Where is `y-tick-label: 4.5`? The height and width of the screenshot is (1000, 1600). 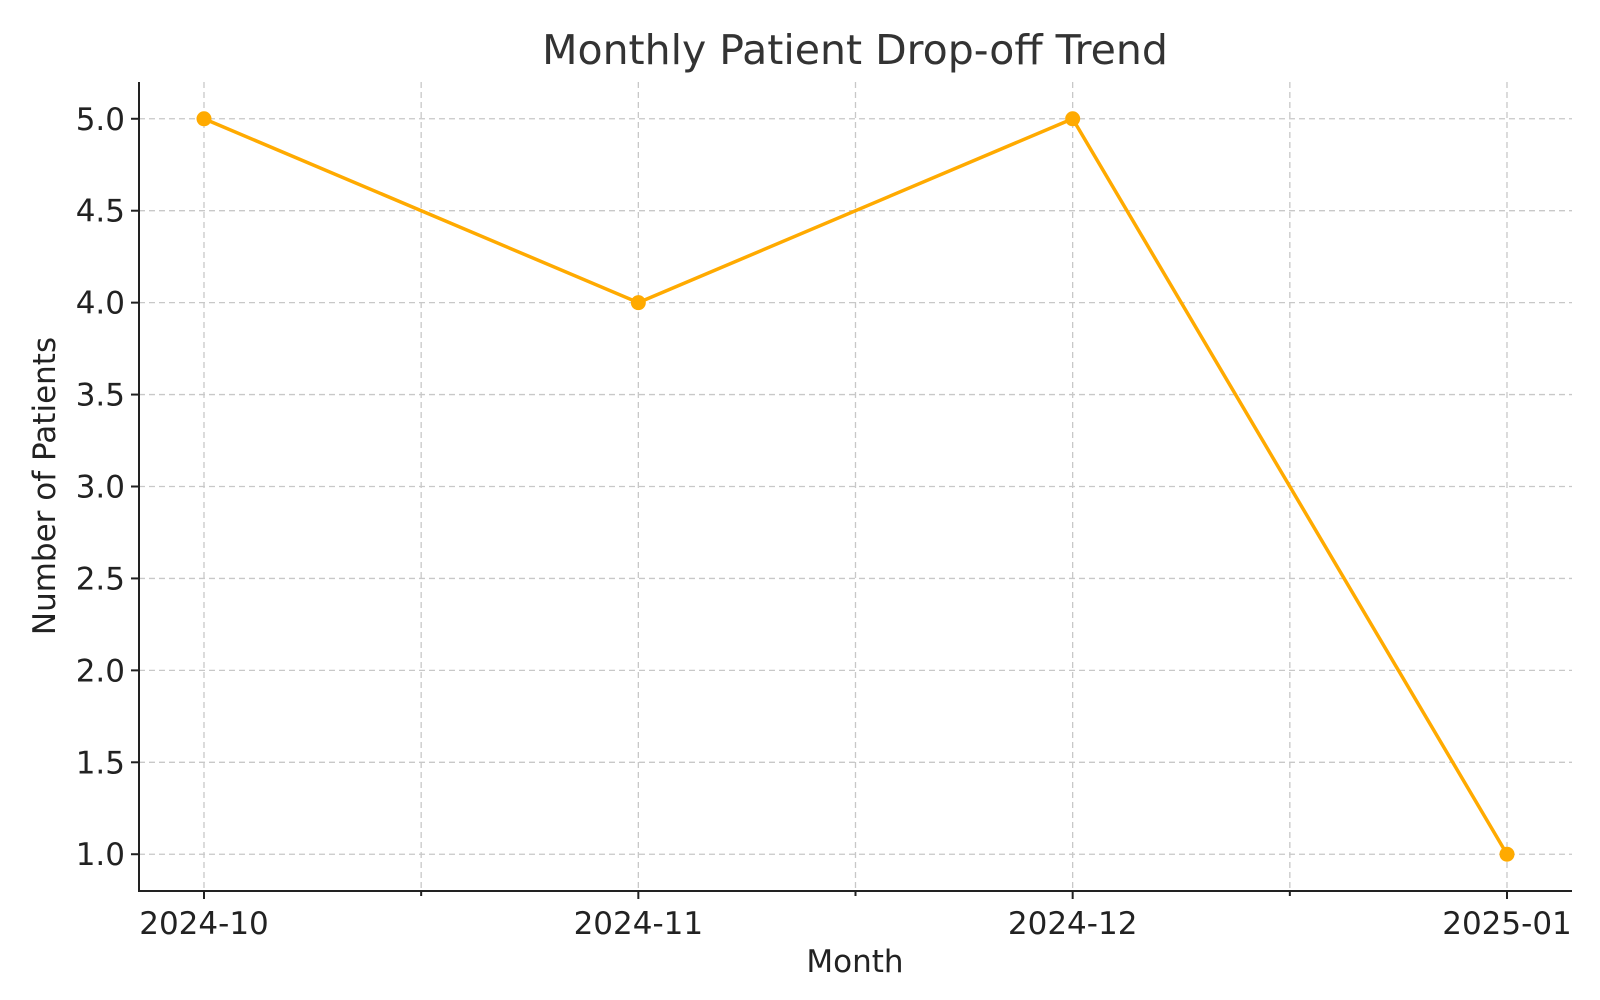 y-tick-label: 4.5 is located at coordinates (100, 212).